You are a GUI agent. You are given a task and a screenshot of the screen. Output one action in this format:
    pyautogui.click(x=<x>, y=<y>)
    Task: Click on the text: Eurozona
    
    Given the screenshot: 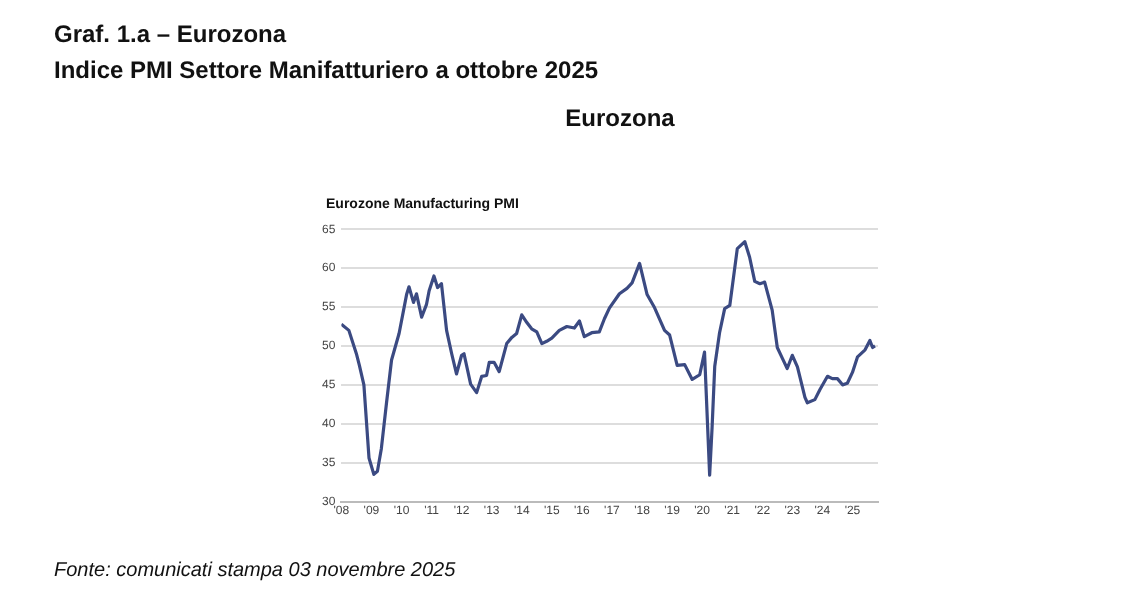 What is the action you would take?
    pyautogui.click(x=620, y=118)
    